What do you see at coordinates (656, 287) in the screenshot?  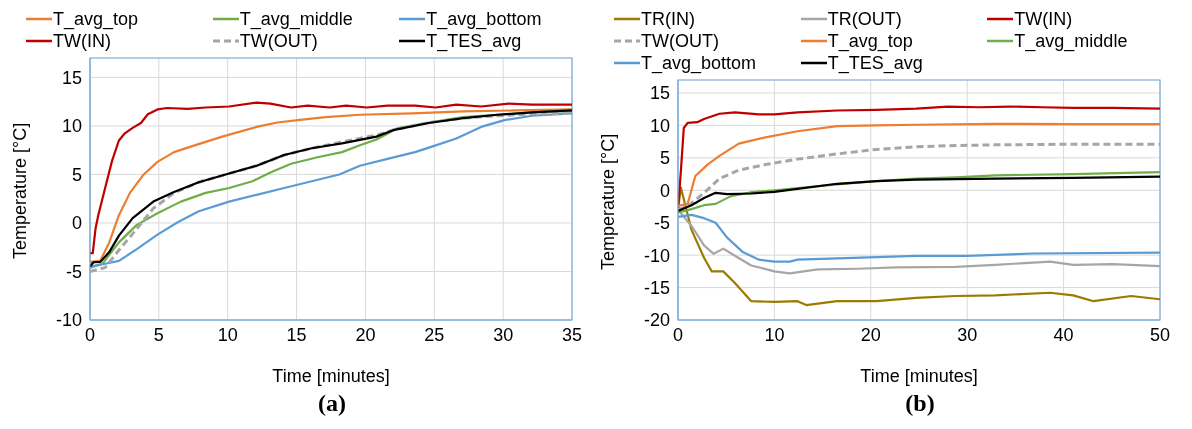 I see `y-tick-label: -15` at bounding box center [656, 287].